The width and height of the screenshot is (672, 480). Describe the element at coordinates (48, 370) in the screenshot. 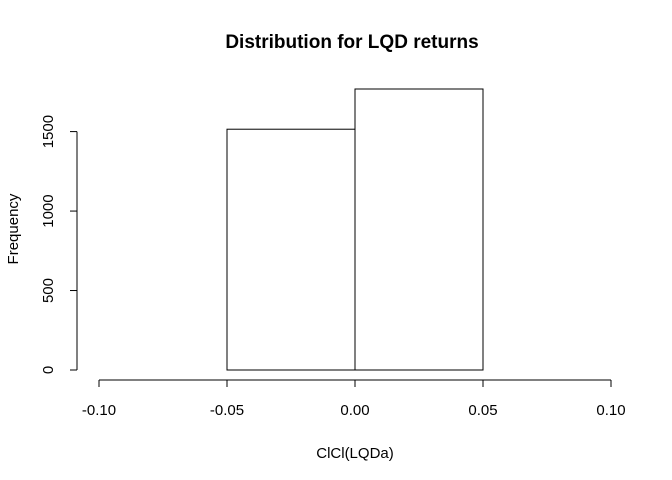

I see `y-tick-label: 0` at that location.